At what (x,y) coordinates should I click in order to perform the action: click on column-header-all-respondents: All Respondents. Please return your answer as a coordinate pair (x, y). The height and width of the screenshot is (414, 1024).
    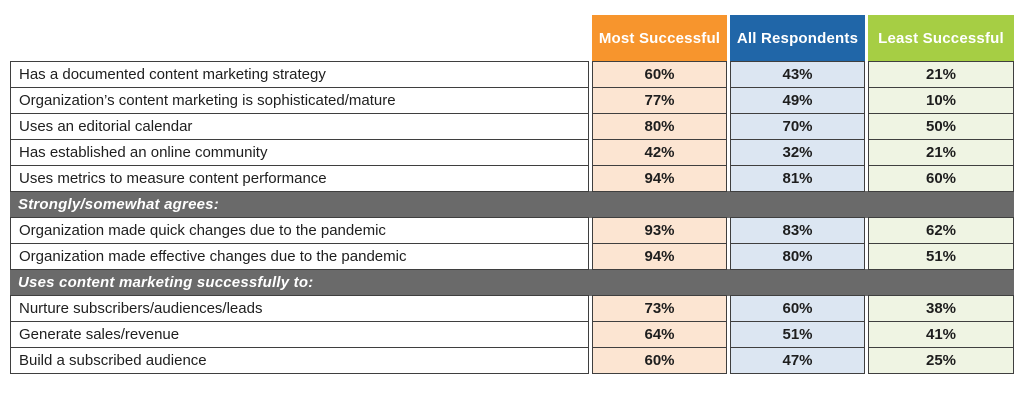
    Looking at the image, I should click on (797, 38).